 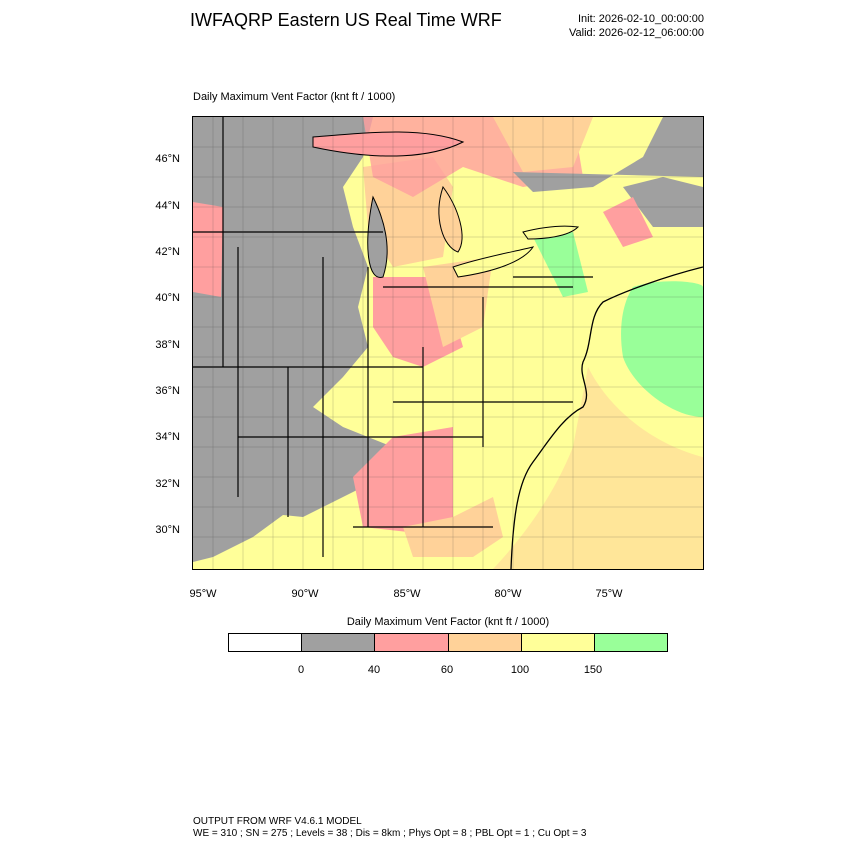 I want to click on lat-label-34: 34°N, so click(x=167, y=437).